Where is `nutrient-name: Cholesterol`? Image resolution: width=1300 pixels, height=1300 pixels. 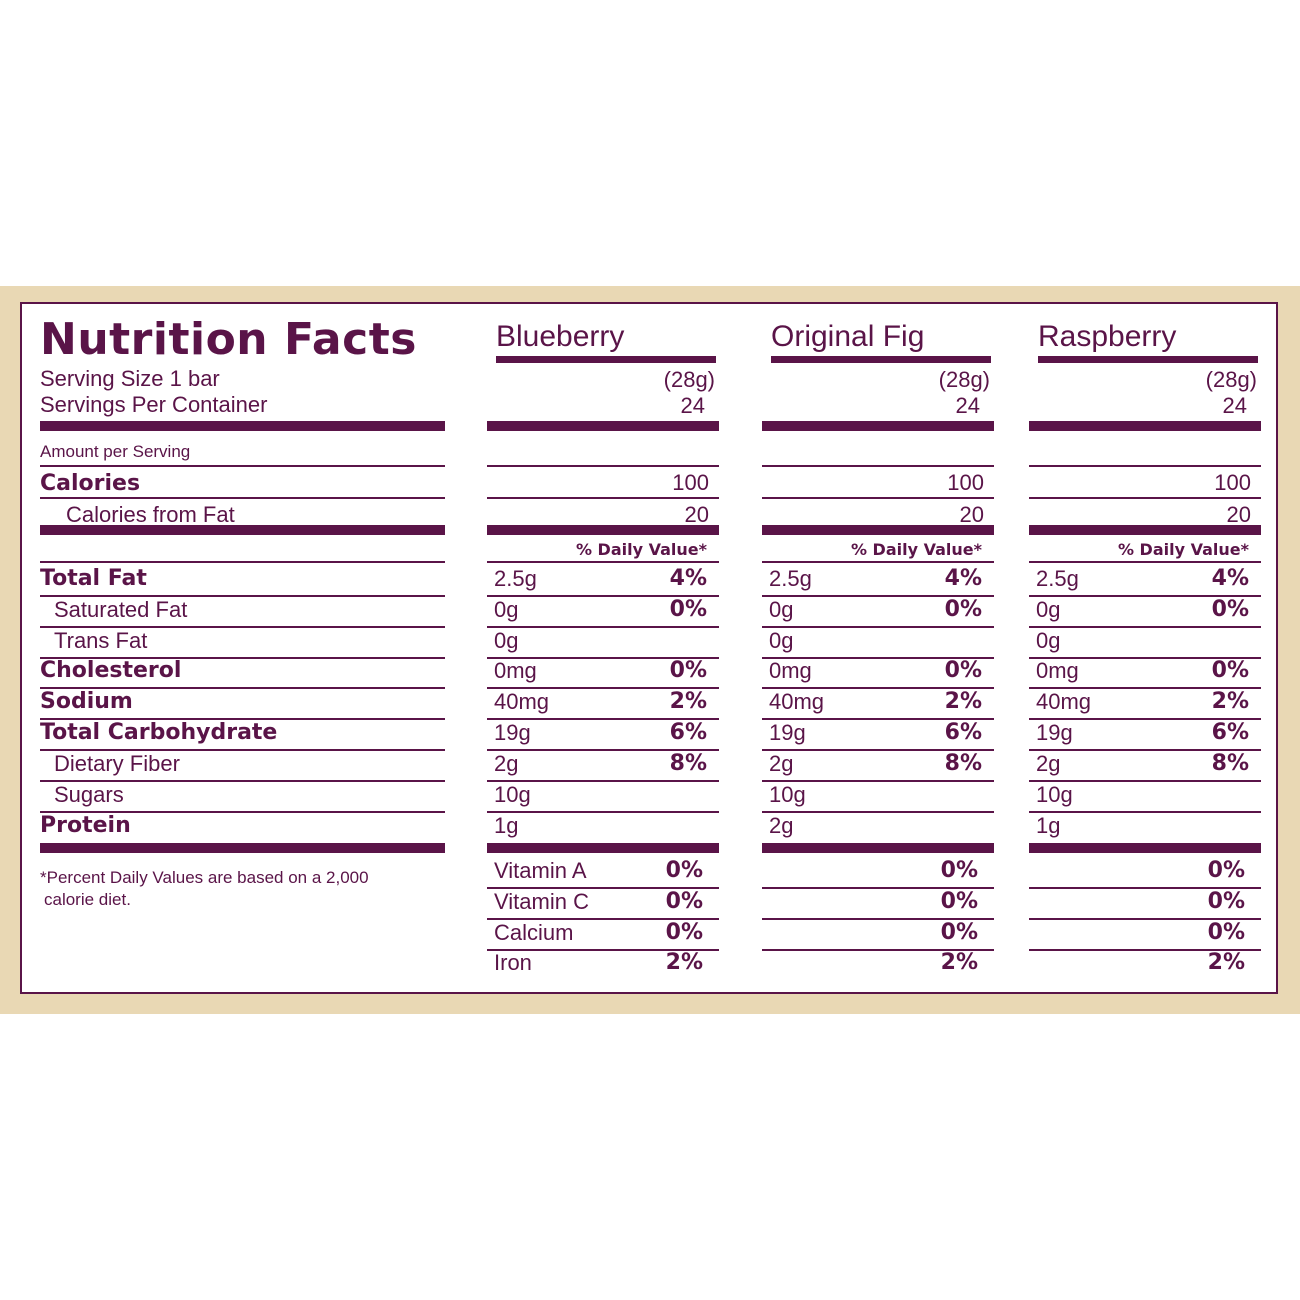
nutrient-name: Cholesterol is located at coordinates (111, 670).